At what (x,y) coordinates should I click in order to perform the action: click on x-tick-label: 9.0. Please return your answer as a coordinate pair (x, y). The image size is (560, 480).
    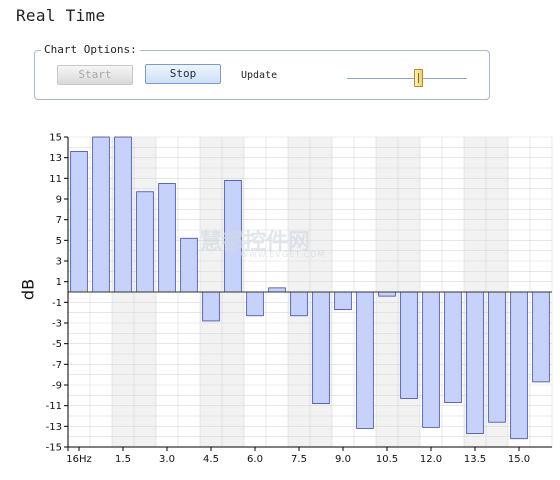
    Looking at the image, I should click on (343, 459).